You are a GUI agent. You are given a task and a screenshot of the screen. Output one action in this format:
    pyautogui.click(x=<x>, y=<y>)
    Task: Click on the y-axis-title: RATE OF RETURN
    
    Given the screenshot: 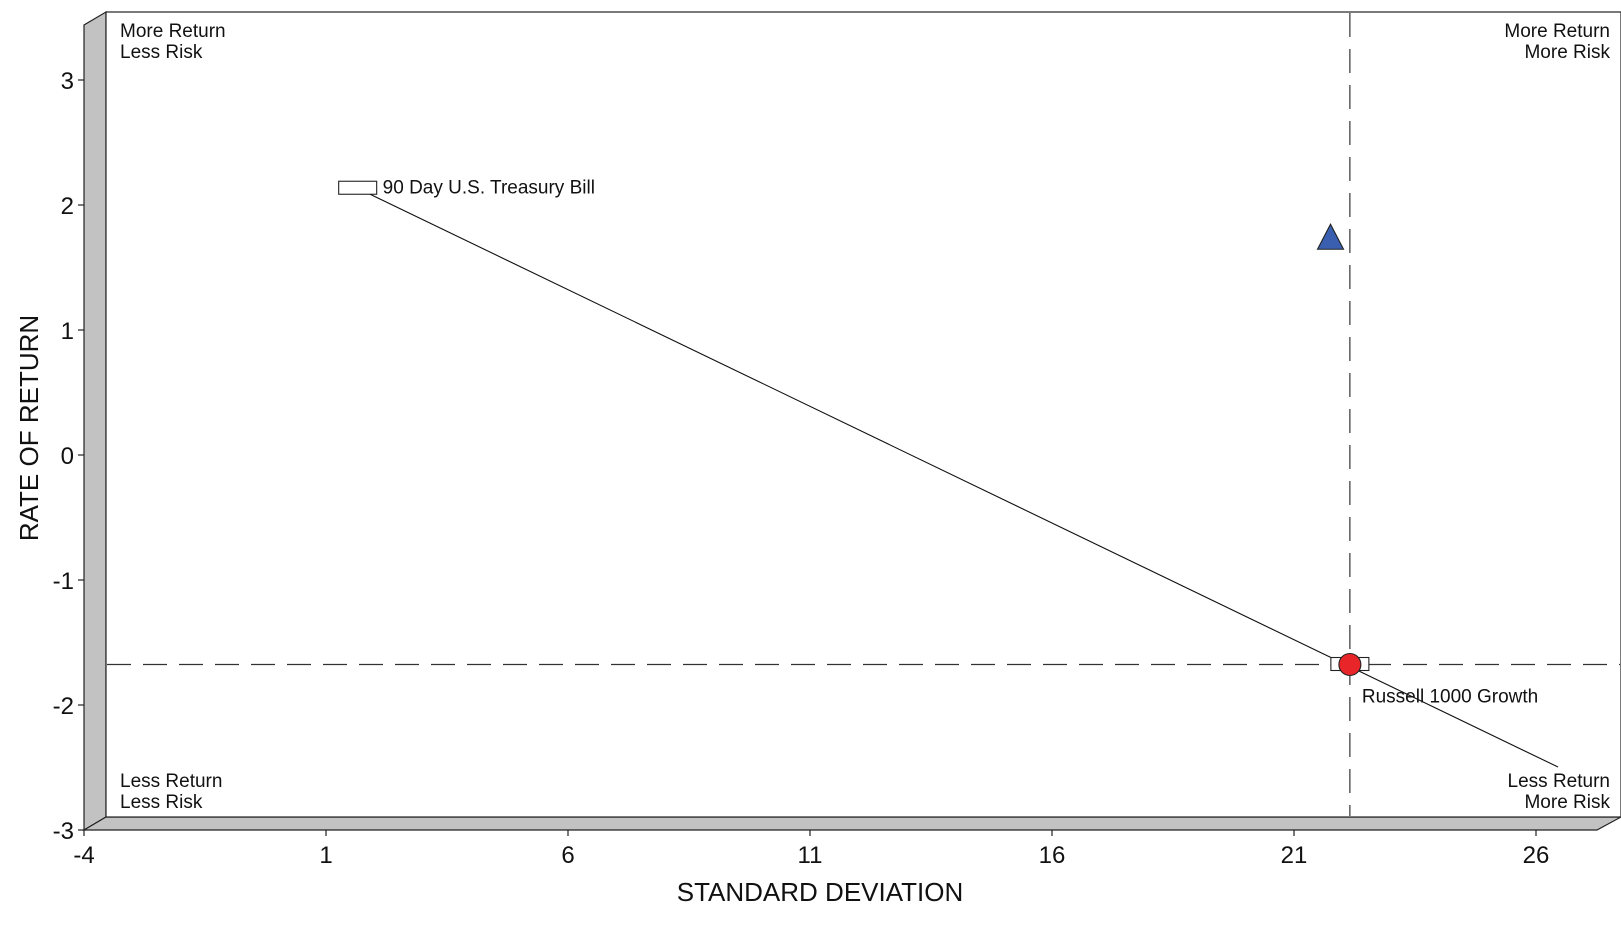 What is the action you would take?
    pyautogui.click(x=29, y=428)
    